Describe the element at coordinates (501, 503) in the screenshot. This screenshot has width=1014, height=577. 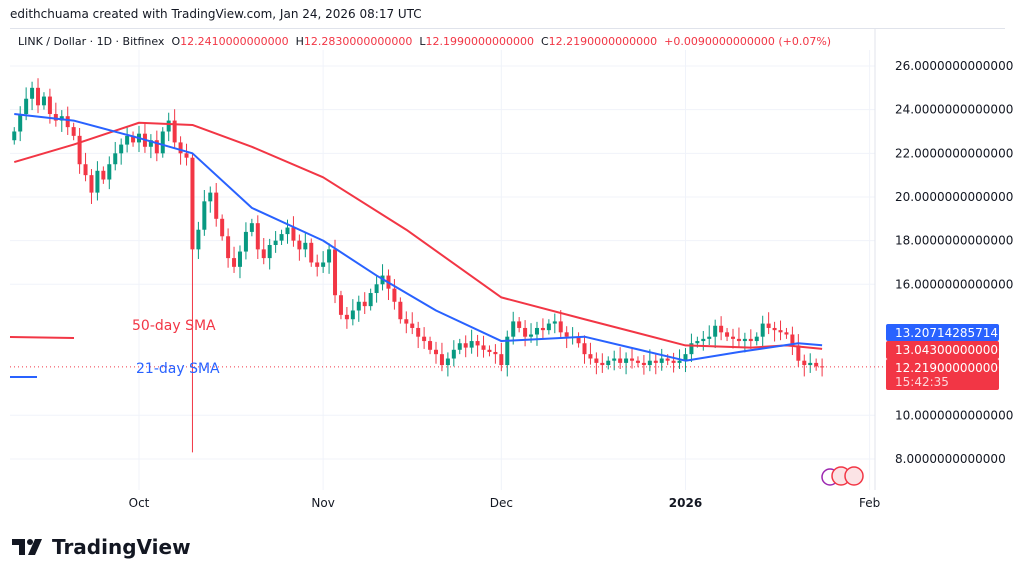
I see `x-tick-label: Dec` at that location.